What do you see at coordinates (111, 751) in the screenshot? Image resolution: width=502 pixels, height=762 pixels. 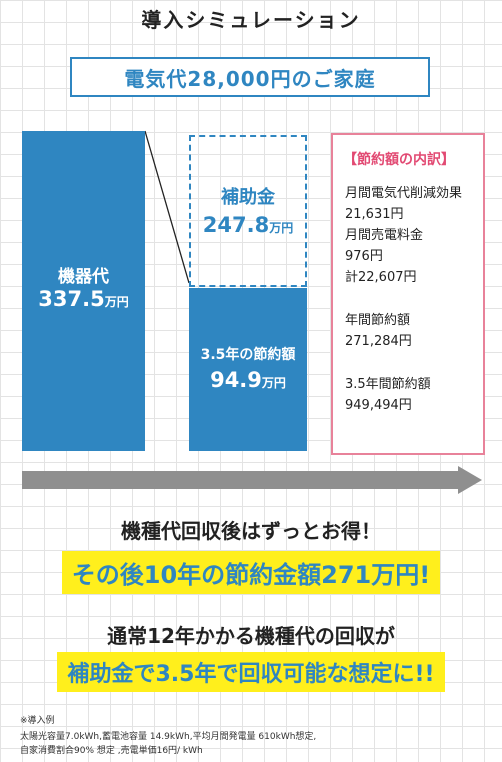 I see `note-line-3: 自家消費割合90% 想定 ,売電単価16円/ kWh` at bounding box center [111, 751].